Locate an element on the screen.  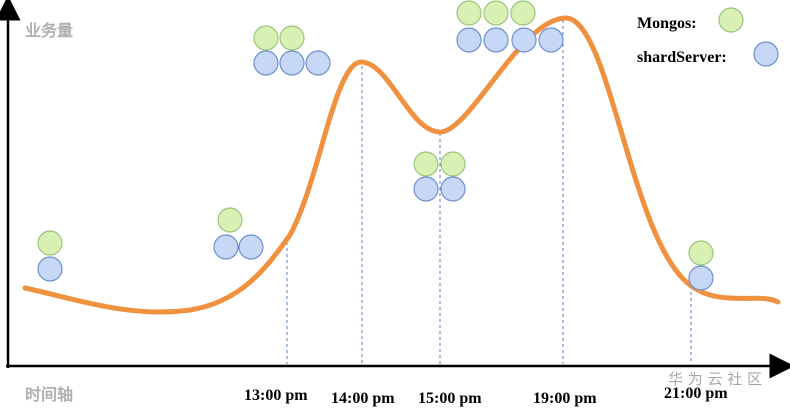
watermark: 华 为 云 社 区 is located at coordinates (715, 379).